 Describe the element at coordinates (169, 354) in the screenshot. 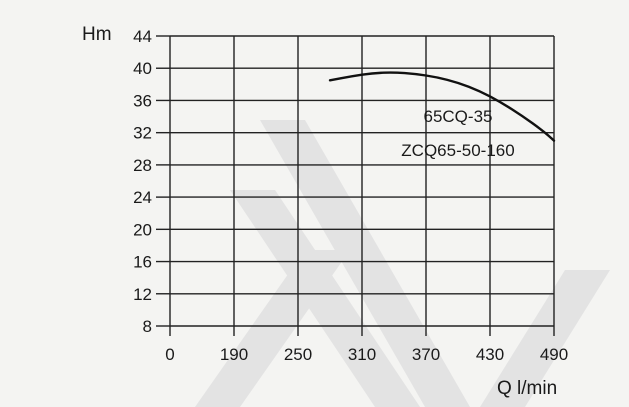

I see `x-tick-label: 0` at that location.